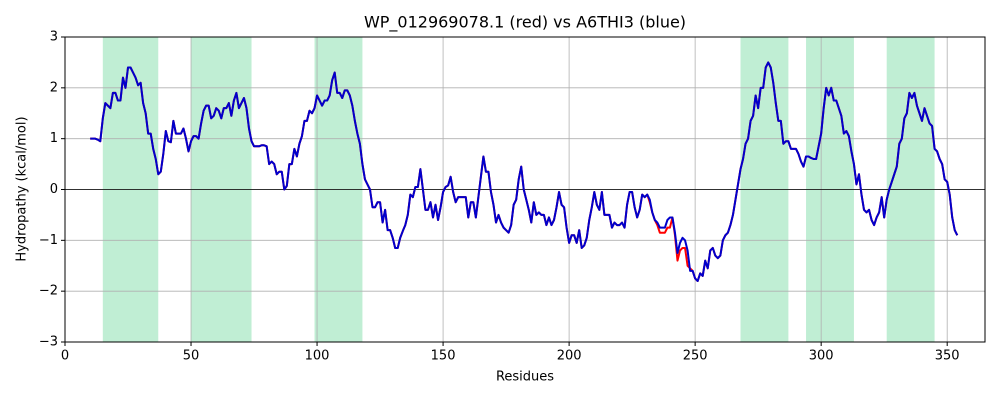 The height and width of the screenshot is (400, 1000). I want to click on x-tick-label: 250, so click(695, 356).